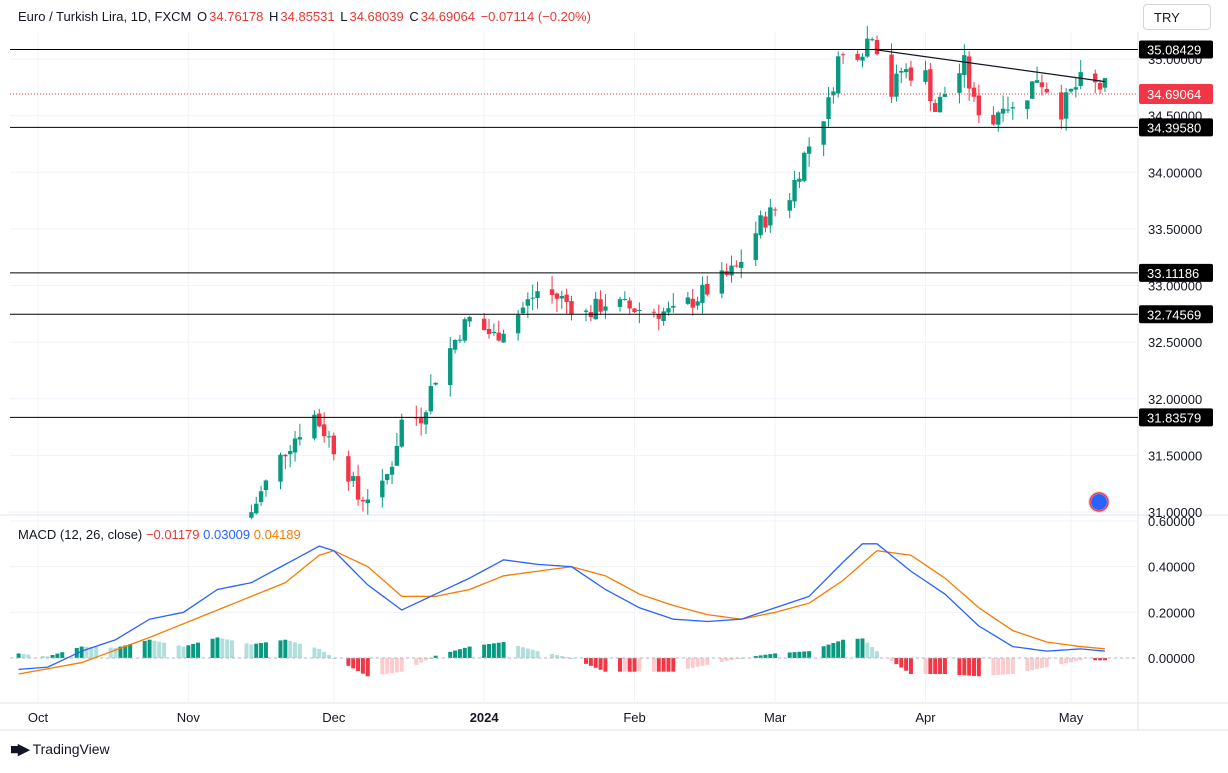  Describe the element at coordinates (172, 534) in the screenshot. I see `macd-histogram-value: −0.01179` at that location.